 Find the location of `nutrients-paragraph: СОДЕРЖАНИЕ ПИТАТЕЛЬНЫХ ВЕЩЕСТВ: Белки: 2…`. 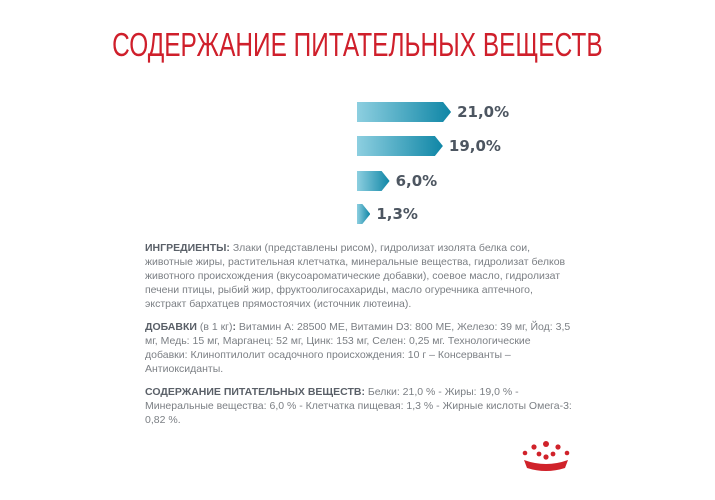

nutrients-paragraph: СОДЕРЖАНИЕ ПИТАТЕЛЬНЫХ ВЕЩЕСТВ: Белки: 2… is located at coordinates (359, 406).